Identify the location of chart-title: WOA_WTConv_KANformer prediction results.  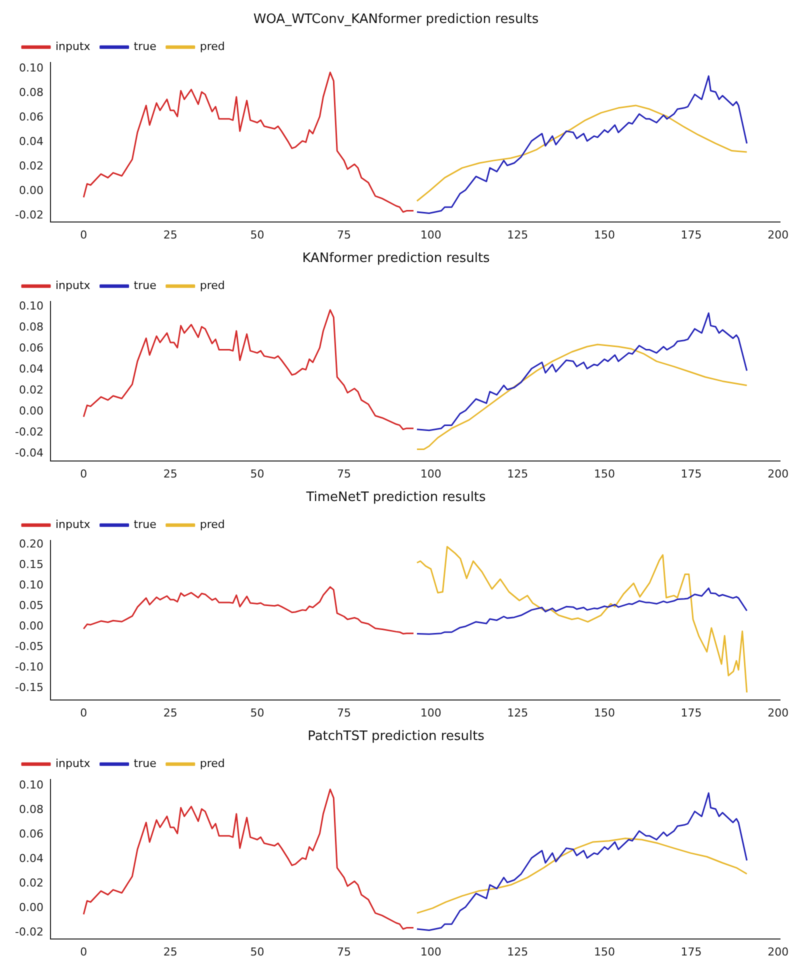
(396, 20).